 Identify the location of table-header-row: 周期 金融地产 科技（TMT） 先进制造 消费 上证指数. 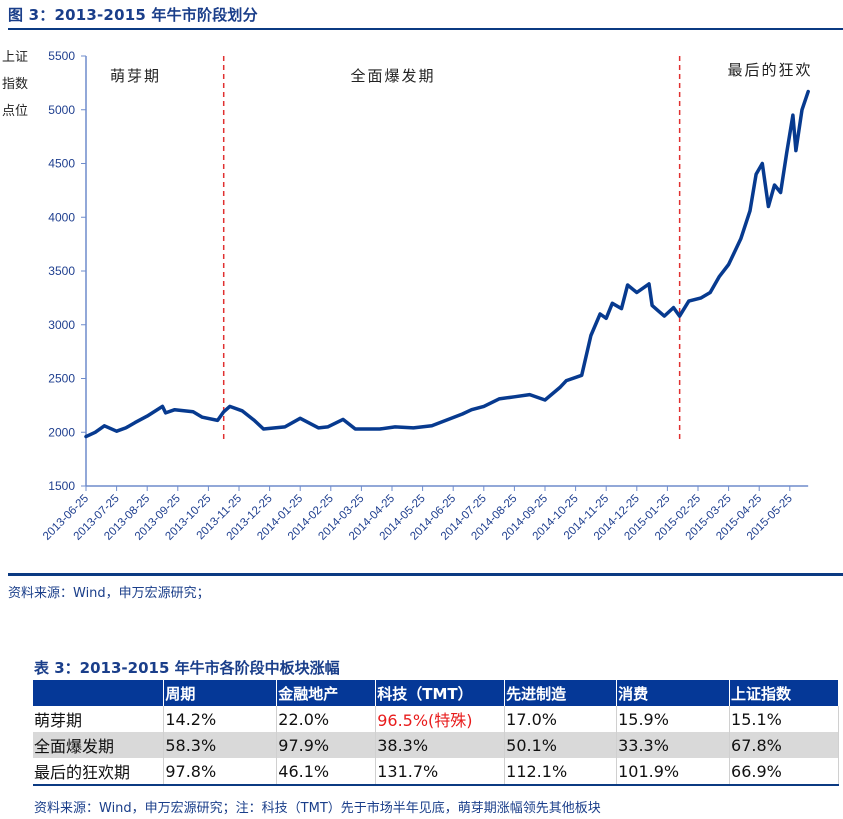
(436, 693).